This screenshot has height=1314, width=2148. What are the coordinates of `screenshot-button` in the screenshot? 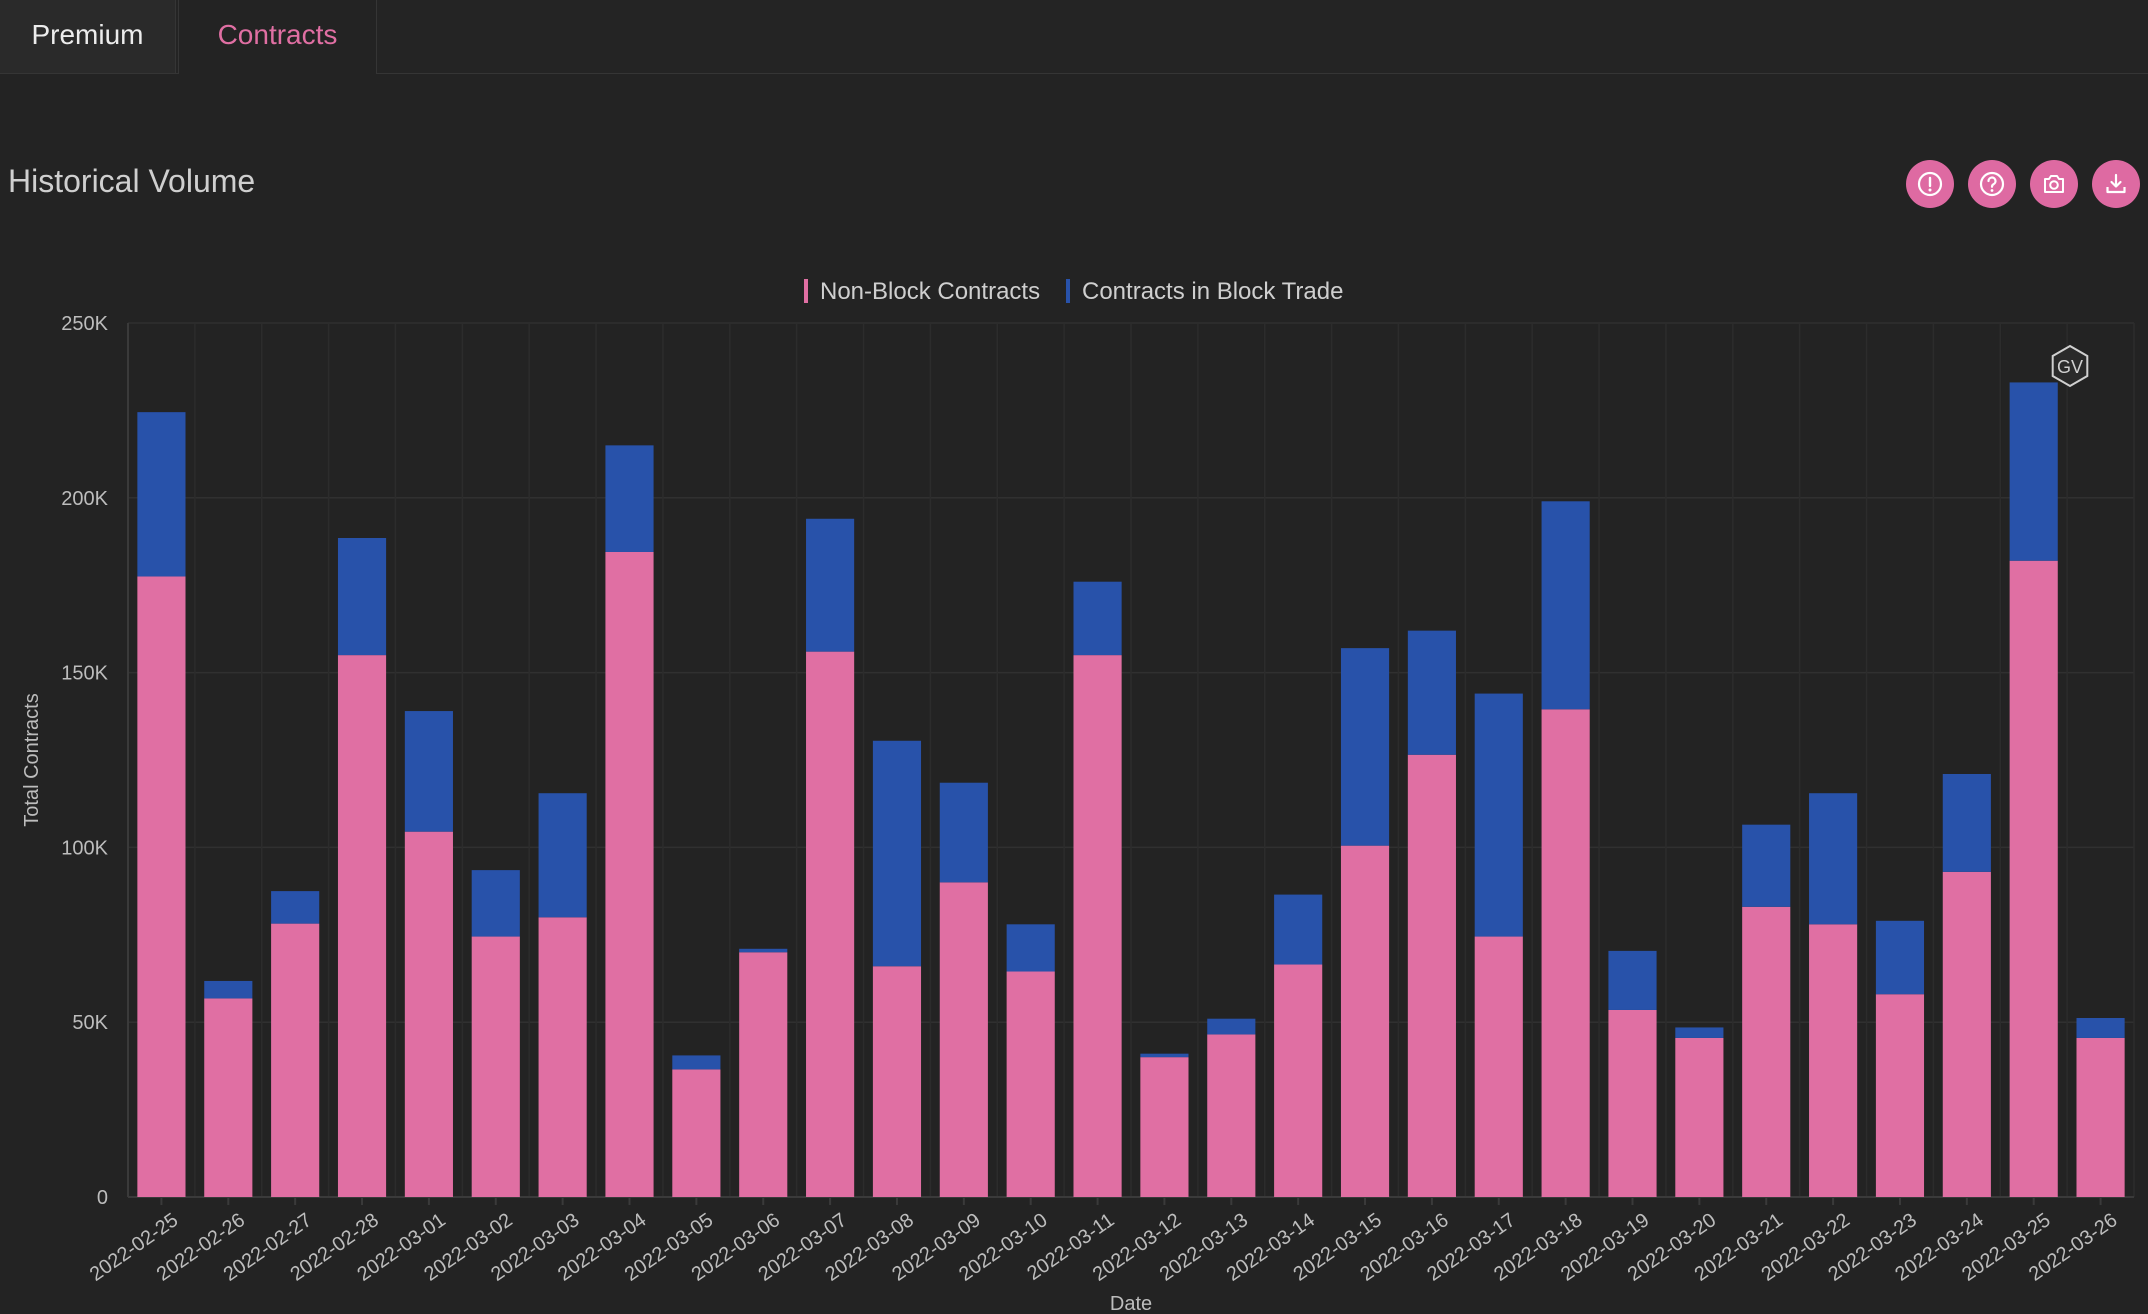 It's located at (2054, 184).